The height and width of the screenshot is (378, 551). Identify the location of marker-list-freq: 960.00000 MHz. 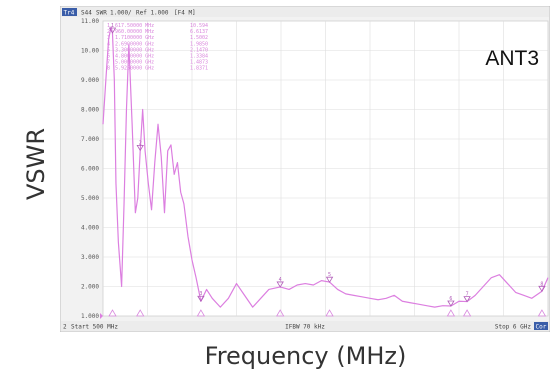
(134, 32).